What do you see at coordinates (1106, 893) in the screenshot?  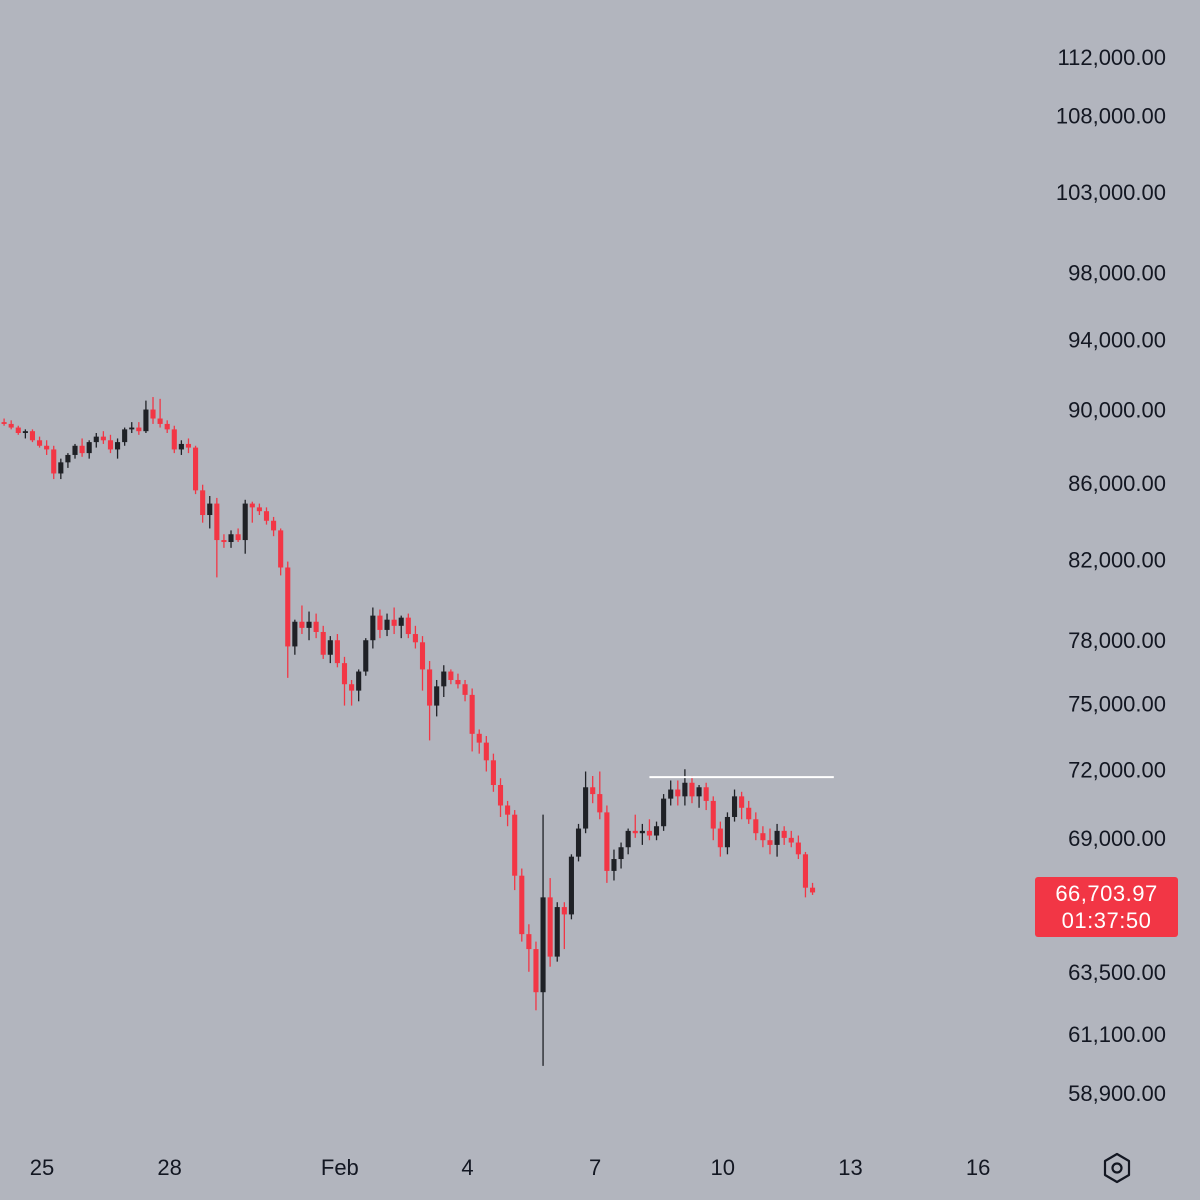 I see `last-price-value: 66,703.97` at bounding box center [1106, 893].